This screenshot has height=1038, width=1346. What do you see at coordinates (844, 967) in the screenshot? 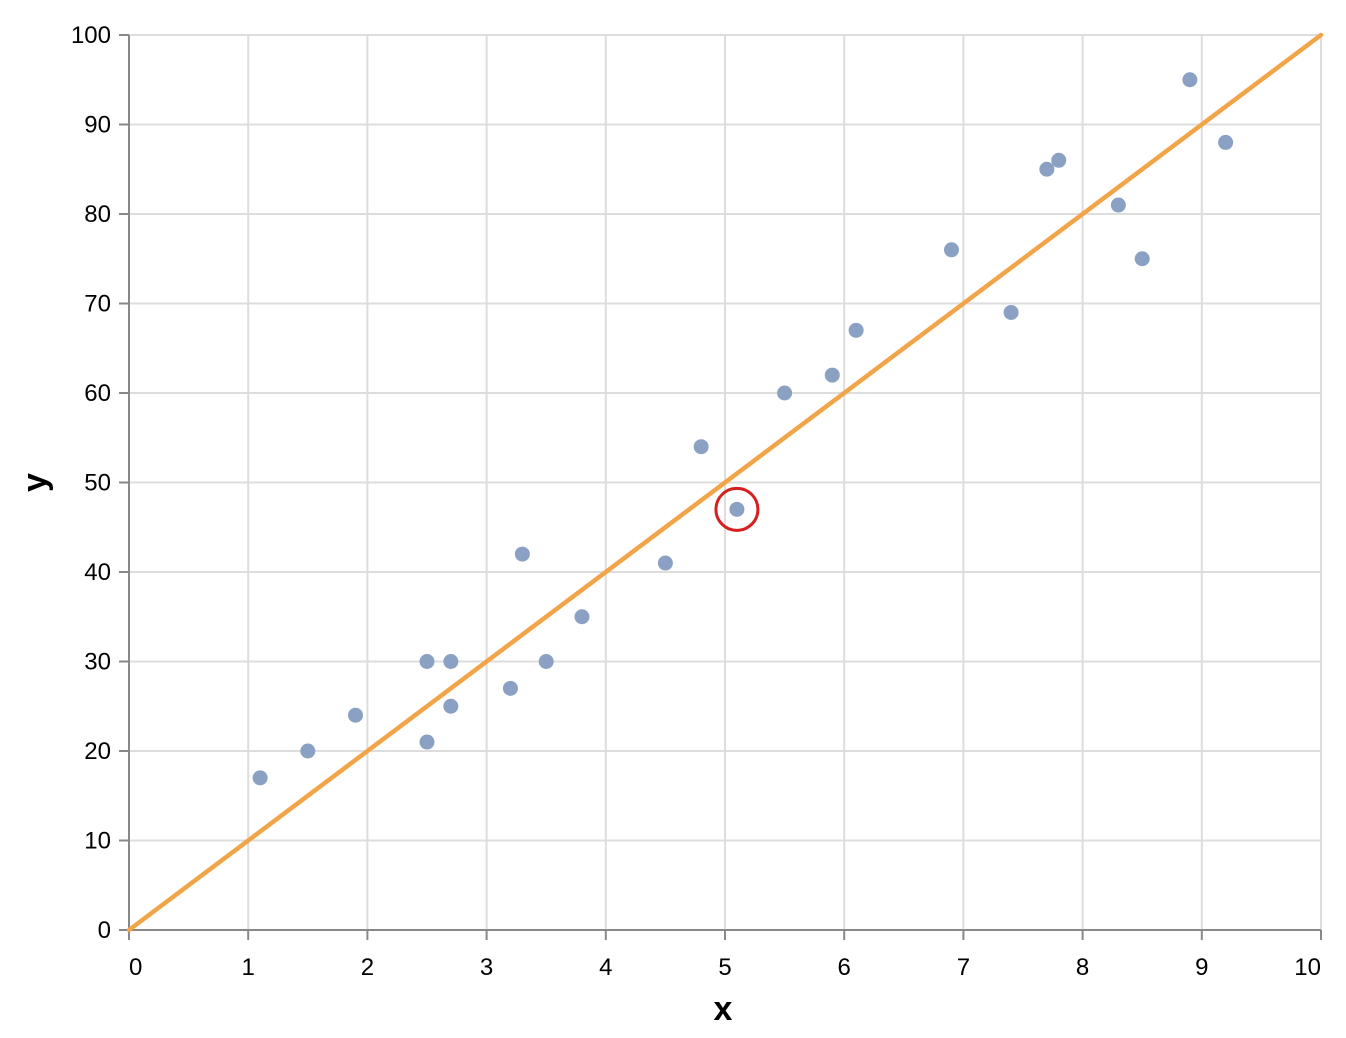
I see `x-tick-label: 6` at bounding box center [844, 967].